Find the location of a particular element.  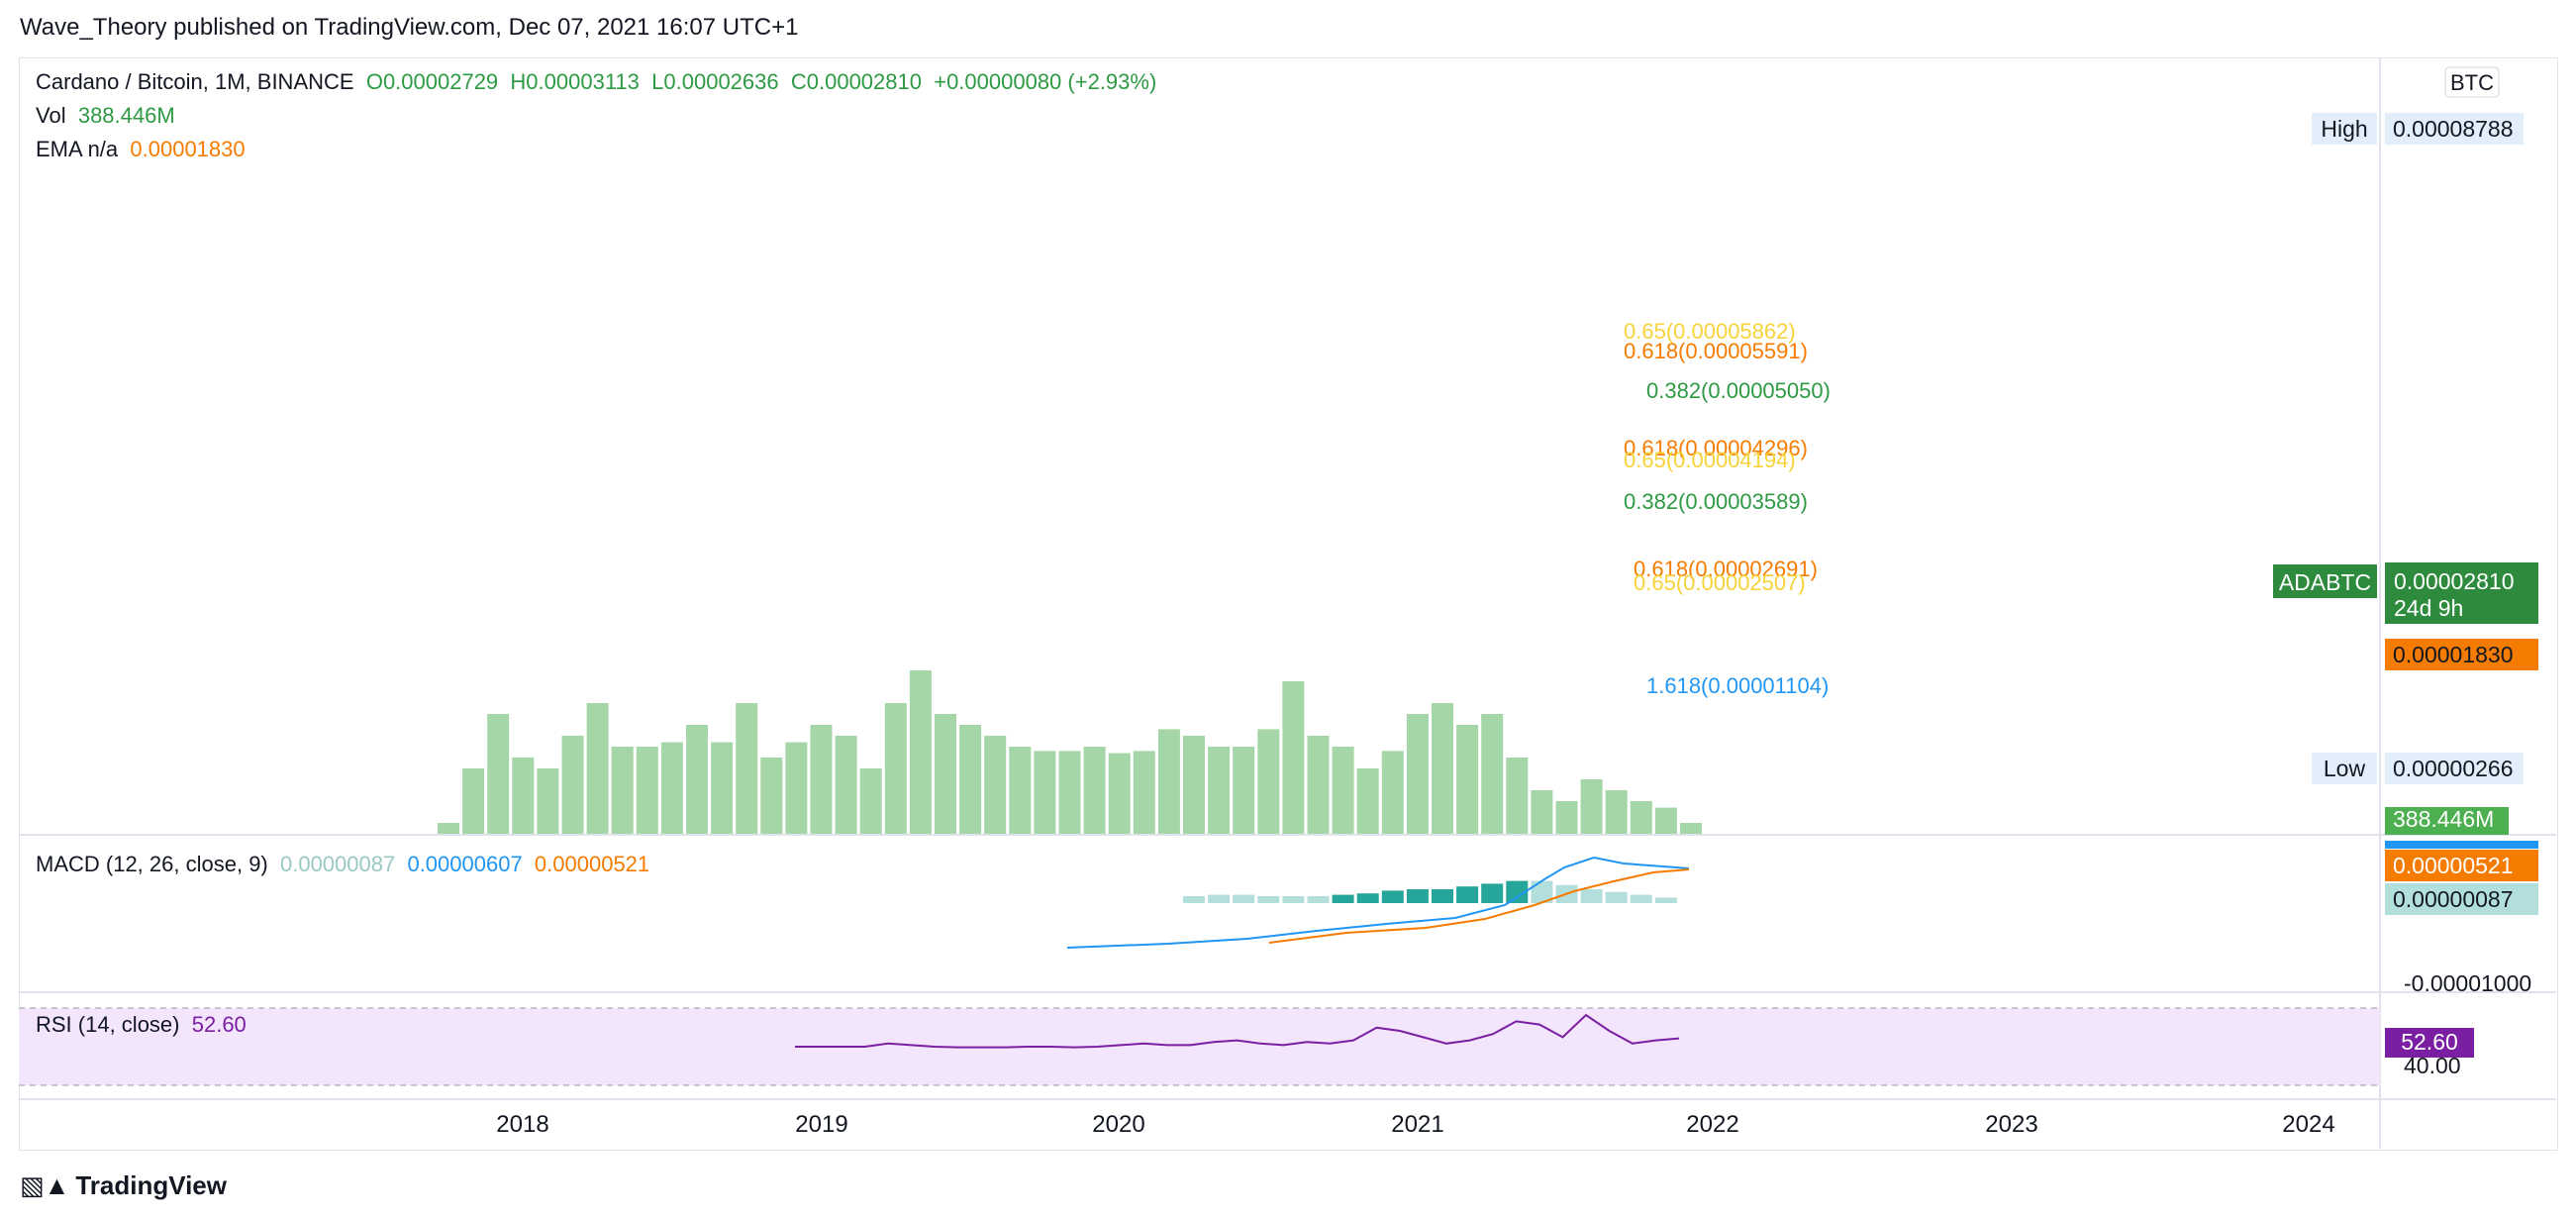

fib-label: 0.382(0.00005050) is located at coordinates (1739, 390).